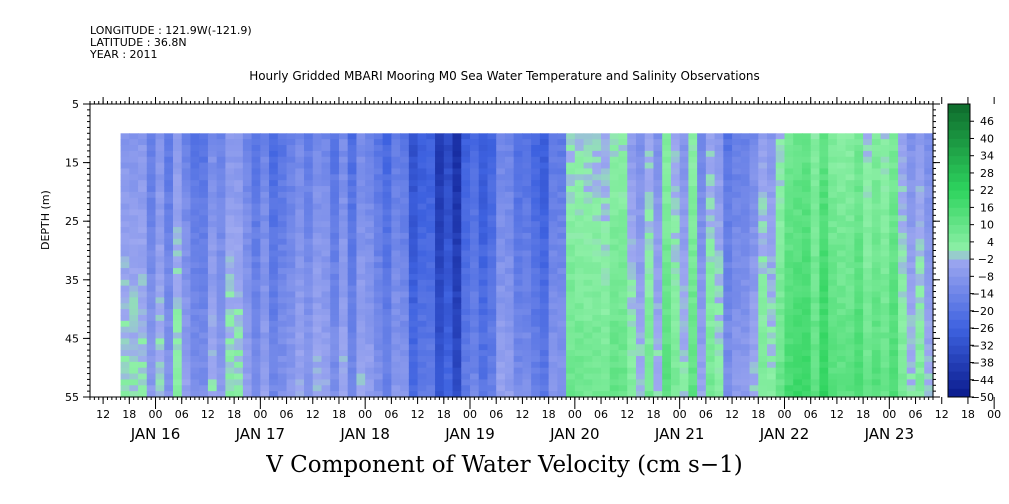  I want to click on colorbar-tick-label: −20, so click(982, 311).